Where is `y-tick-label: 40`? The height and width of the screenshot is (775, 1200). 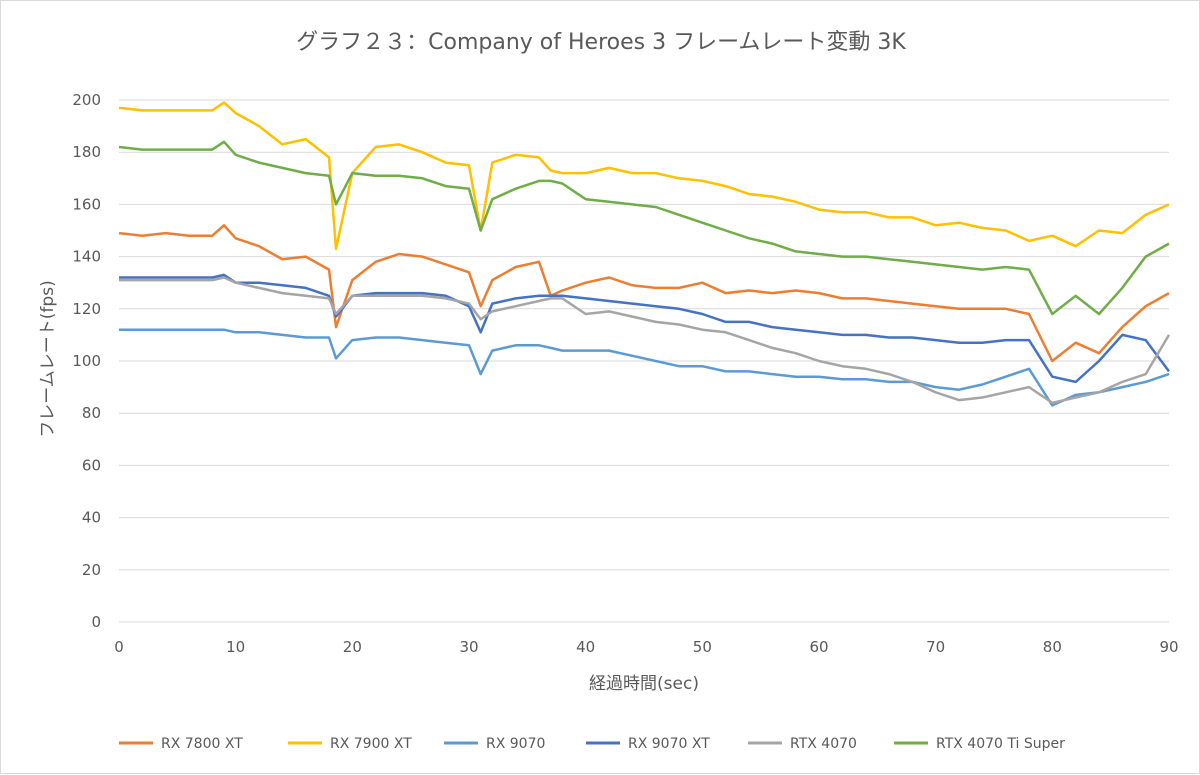
y-tick-label: 40 is located at coordinates (91, 518).